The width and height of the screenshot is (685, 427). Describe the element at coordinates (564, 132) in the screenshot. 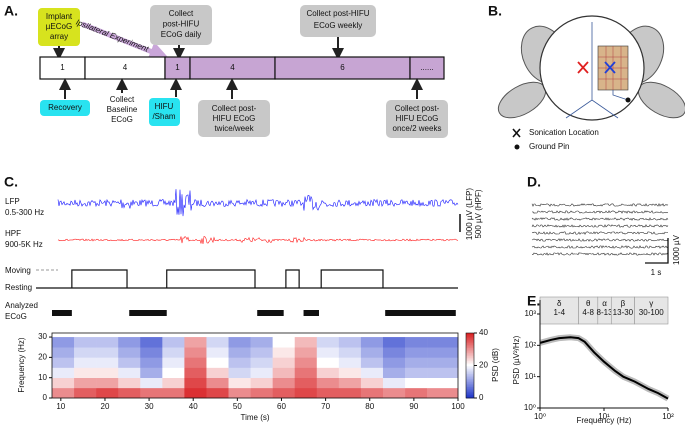

I see `legend-text: Sonication Location` at that location.